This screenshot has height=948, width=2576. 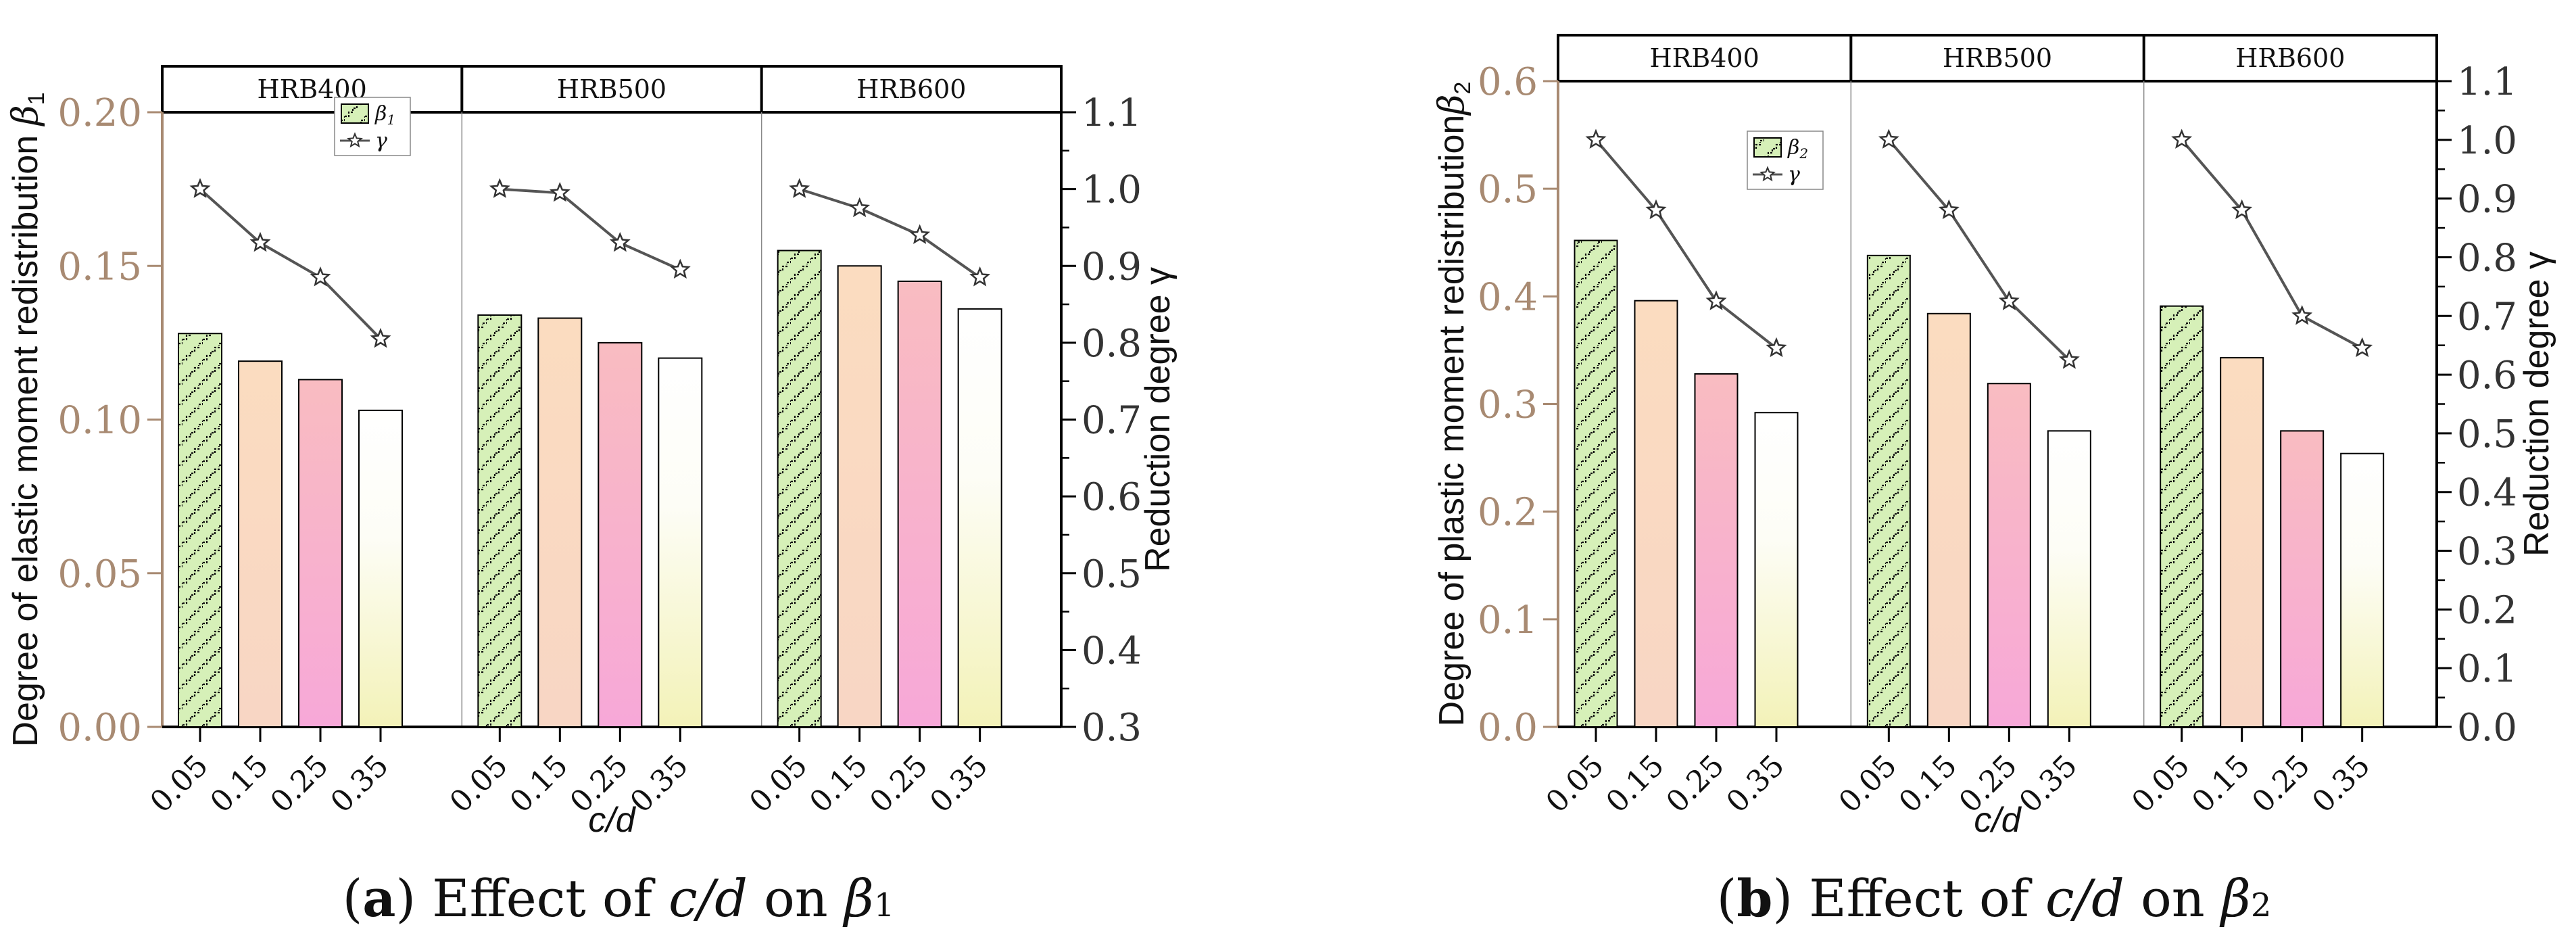 I want to click on y-tick-label: 0.3, so click(x=1508, y=405).